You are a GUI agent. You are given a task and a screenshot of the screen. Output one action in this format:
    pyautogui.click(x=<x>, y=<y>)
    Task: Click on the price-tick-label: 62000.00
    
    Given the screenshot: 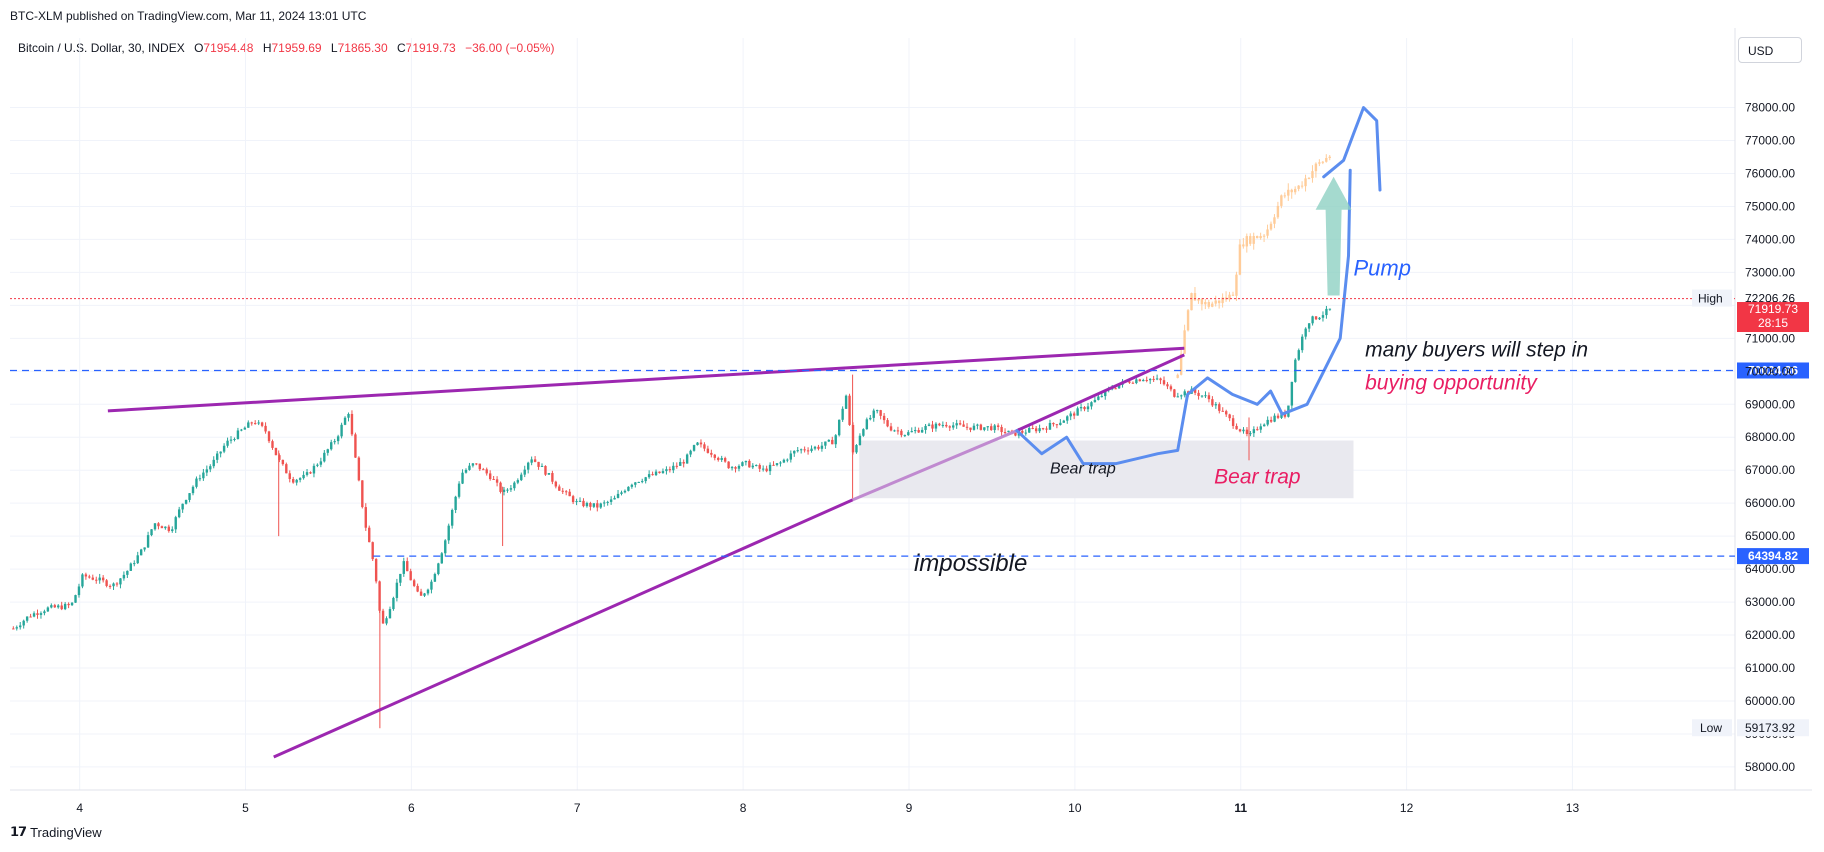 What is the action you would take?
    pyautogui.click(x=1770, y=635)
    